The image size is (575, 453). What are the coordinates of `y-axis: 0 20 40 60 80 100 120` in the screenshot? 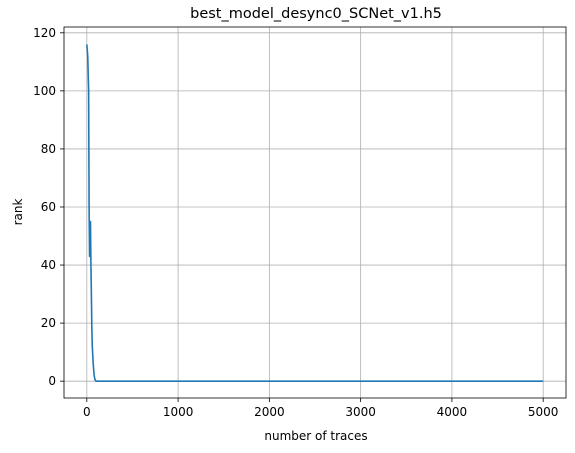 It's located at (48, 207).